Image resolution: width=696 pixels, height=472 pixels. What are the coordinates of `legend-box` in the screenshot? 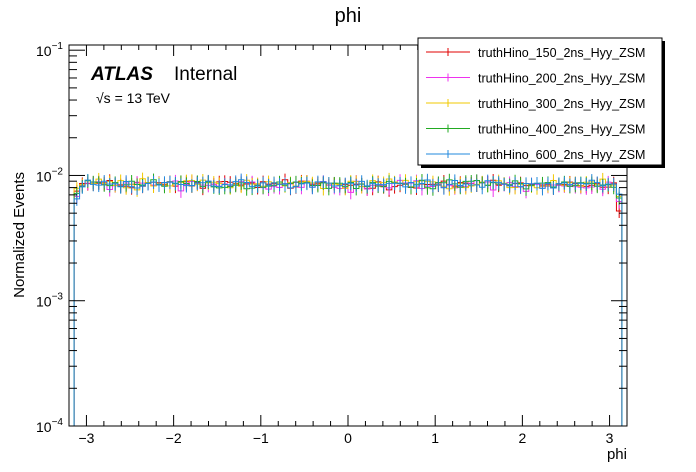 It's located at (540, 101).